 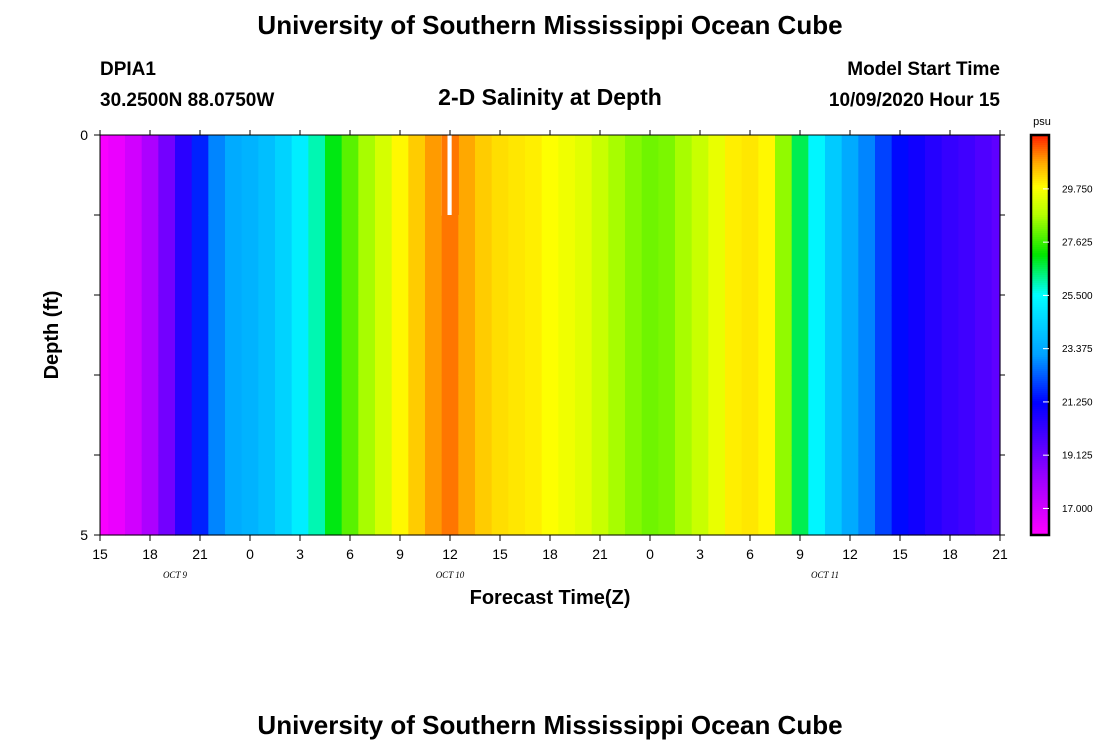 I want to click on y-tick-label: 0, so click(x=84, y=135).